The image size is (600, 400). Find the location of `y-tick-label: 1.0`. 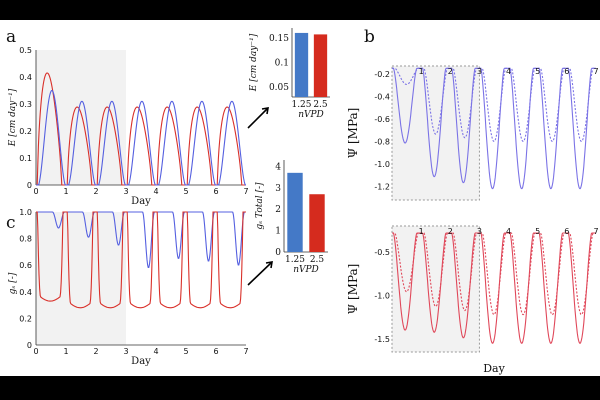

y-tick-label: 1.0 is located at coordinates (25, 212).